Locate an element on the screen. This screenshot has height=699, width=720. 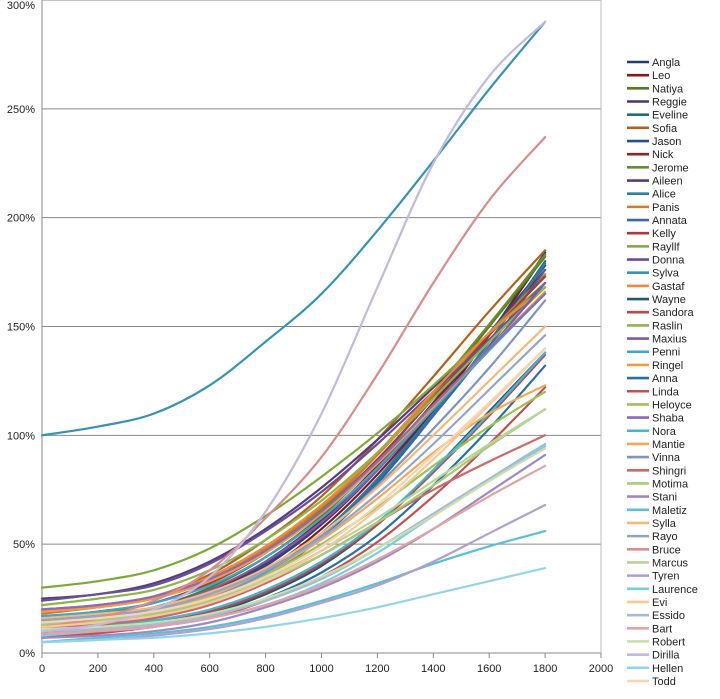
x-tick-label: 1400 is located at coordinates (433, 669).